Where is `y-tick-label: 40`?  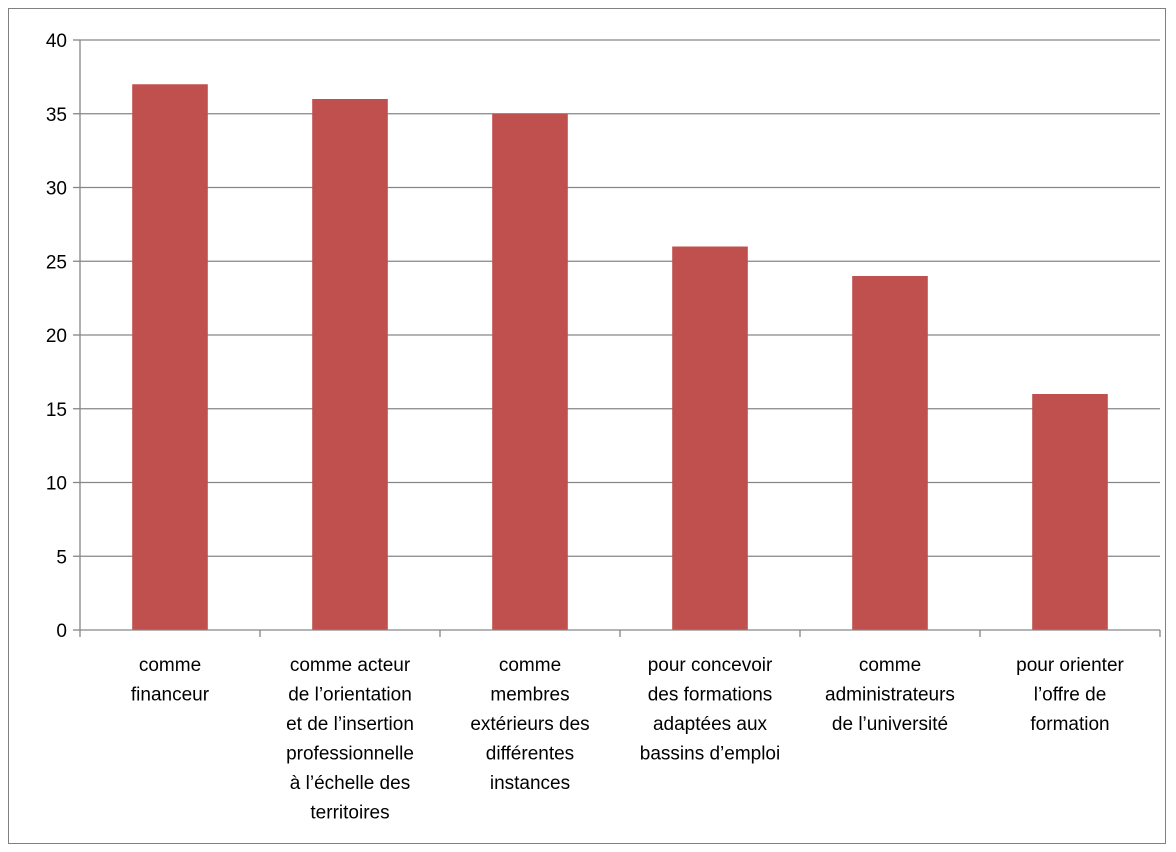
y-tick-label: 40 is located at coordinates (56, 41).